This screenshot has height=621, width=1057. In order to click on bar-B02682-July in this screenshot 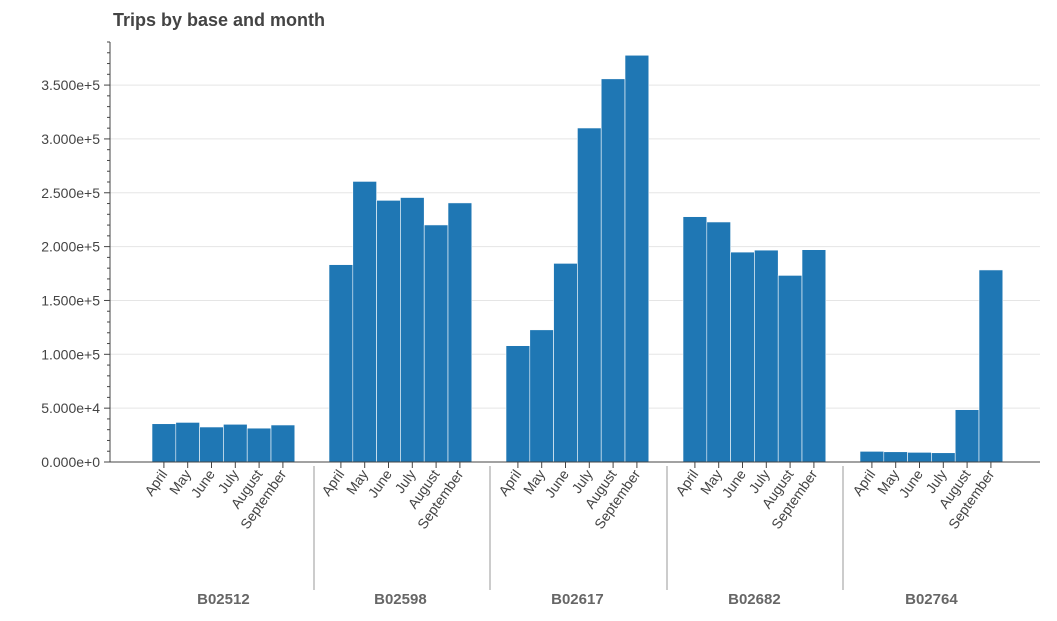, I will do `click(766, 356)`.